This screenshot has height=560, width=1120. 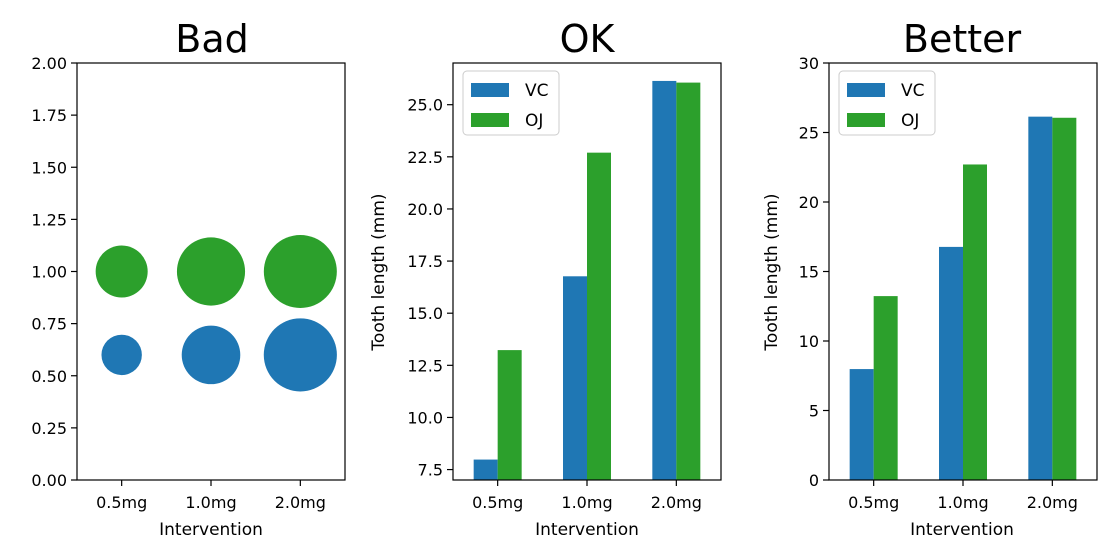 What do you see at coordinates (211, 530) in the screenshot?
I see `chart-bad-x-label: Intervention` at bounding box center [211, 530].